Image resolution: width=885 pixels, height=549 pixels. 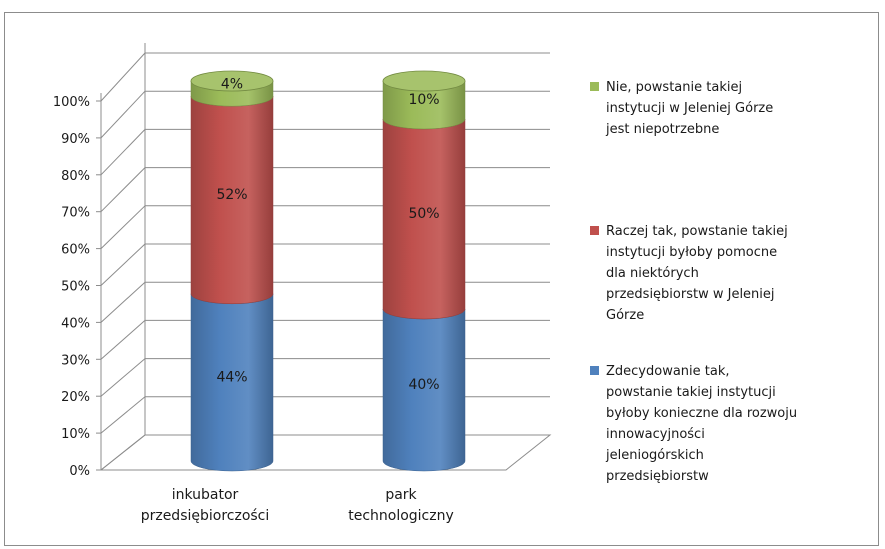 What do you see at coordinates (594, 370) in the screenshot?
I see `legend-swatch-yes` at bounding box center [594, 370].